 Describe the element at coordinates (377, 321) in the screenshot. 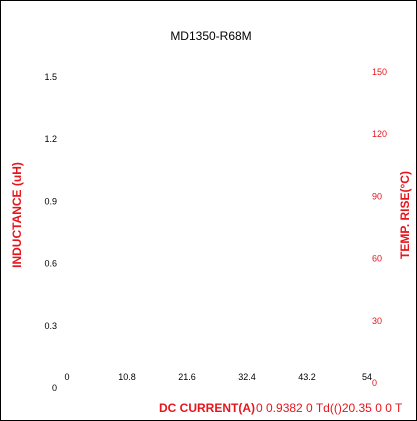

I see `right-y-tick-label: 30` at that location.